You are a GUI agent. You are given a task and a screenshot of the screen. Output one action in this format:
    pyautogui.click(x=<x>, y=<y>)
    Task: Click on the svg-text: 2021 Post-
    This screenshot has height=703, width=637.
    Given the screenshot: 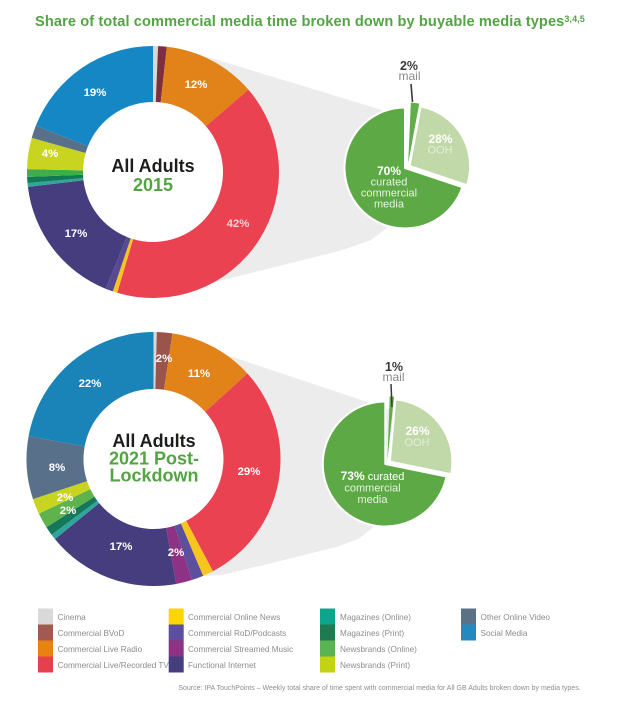 What is the action you would take?
    pyautogui.click(x=154, y=459)
    